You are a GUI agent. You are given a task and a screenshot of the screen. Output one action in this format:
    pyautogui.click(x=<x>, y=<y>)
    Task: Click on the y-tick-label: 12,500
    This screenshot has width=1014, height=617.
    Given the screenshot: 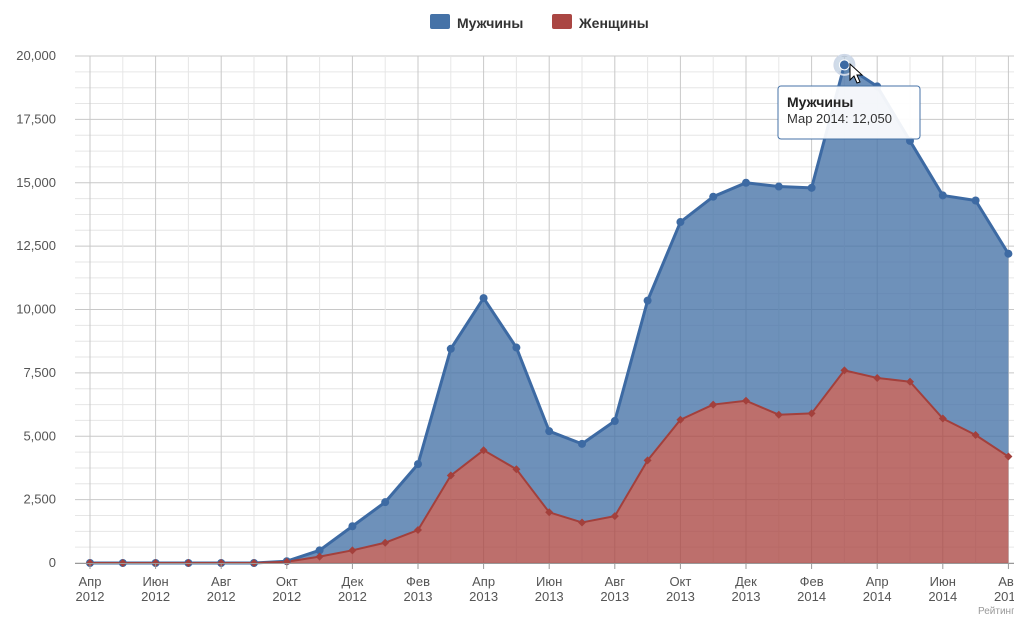 What is the action you would take?
    pyautogui.click(x=36, y=245)
    